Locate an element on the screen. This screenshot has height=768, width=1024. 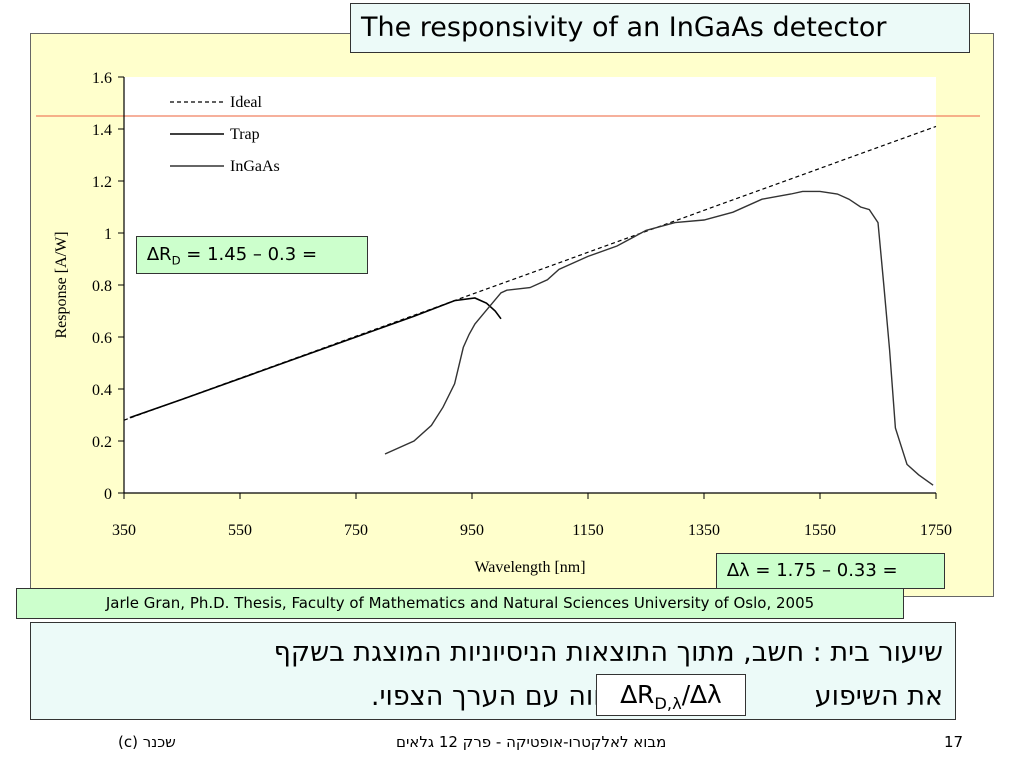
y-tick-label: 0.4 is located at coordinates (102, 390).